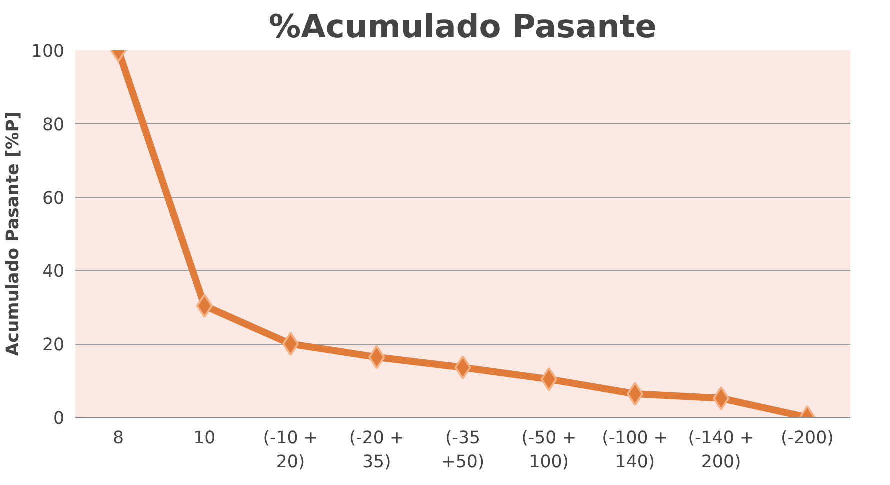 This screenshot has height=485, width=890. I want to click on y-axis-title: Acumulado Pasante [%P], so click(13, 234).